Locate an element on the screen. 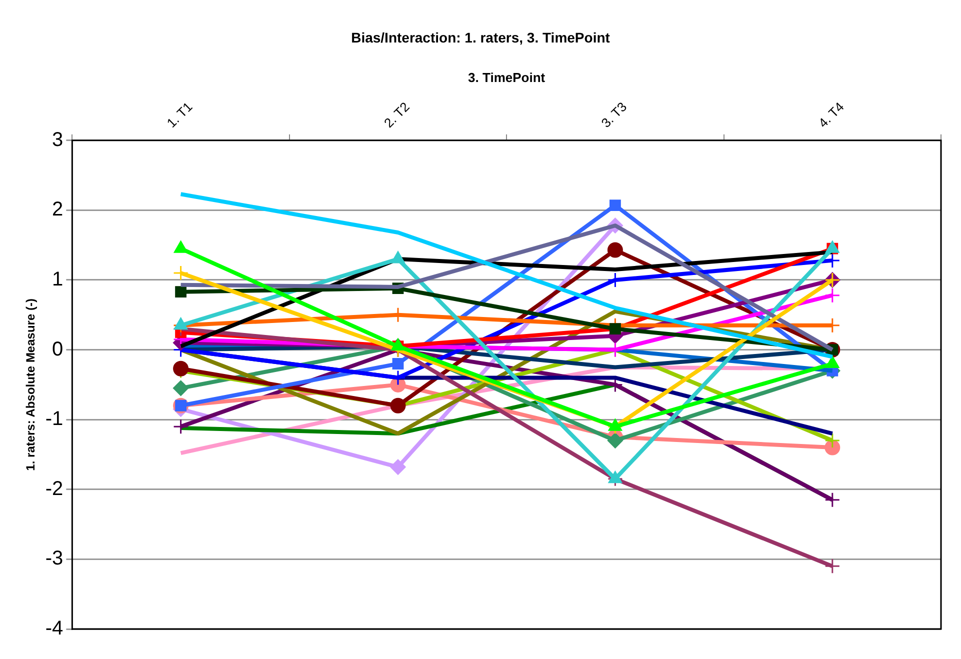  x-tick-label: 1. T1 is located at coordinates (180, 115).